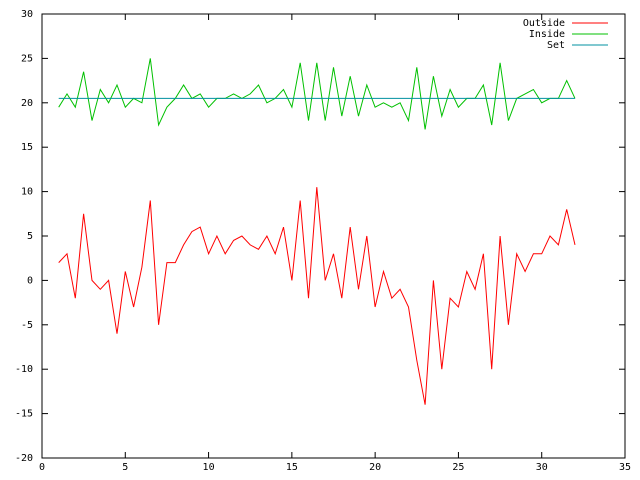  I want to click on x-tick-label: 15, so click(292, 467).